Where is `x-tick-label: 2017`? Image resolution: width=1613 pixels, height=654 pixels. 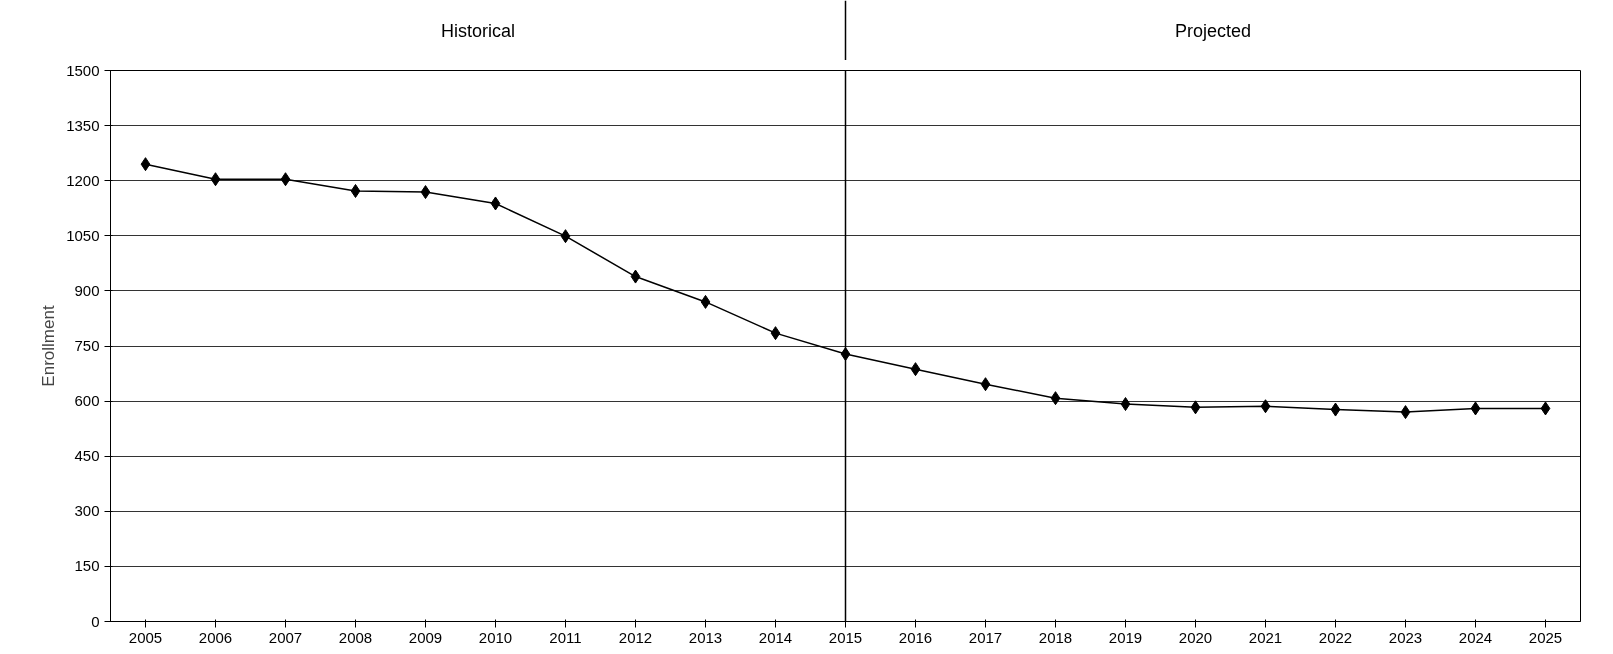
x-tick-label: 2017 is located at coordinates (985, 637).